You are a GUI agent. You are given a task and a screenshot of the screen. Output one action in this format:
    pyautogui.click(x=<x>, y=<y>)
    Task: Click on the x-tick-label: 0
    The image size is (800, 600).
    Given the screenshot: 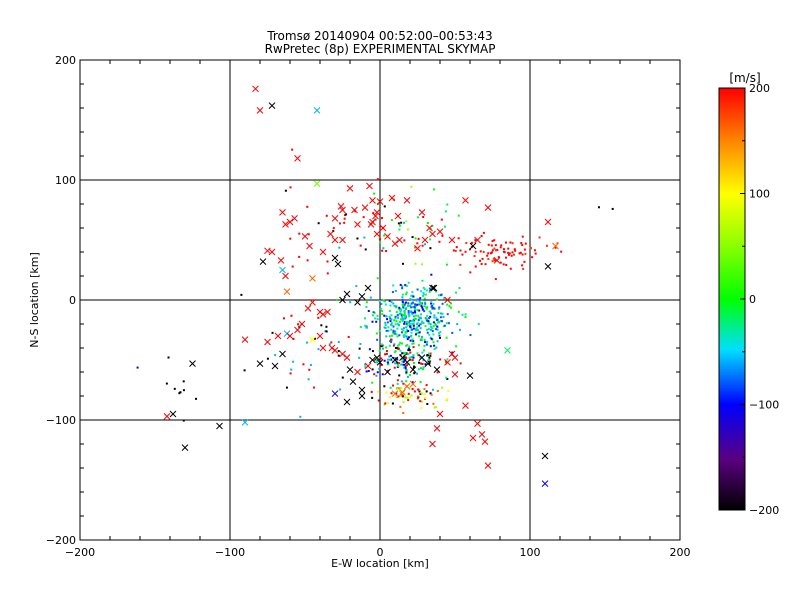 What is the action you would take?
    pyautogui.click(x=380, y=552)
    